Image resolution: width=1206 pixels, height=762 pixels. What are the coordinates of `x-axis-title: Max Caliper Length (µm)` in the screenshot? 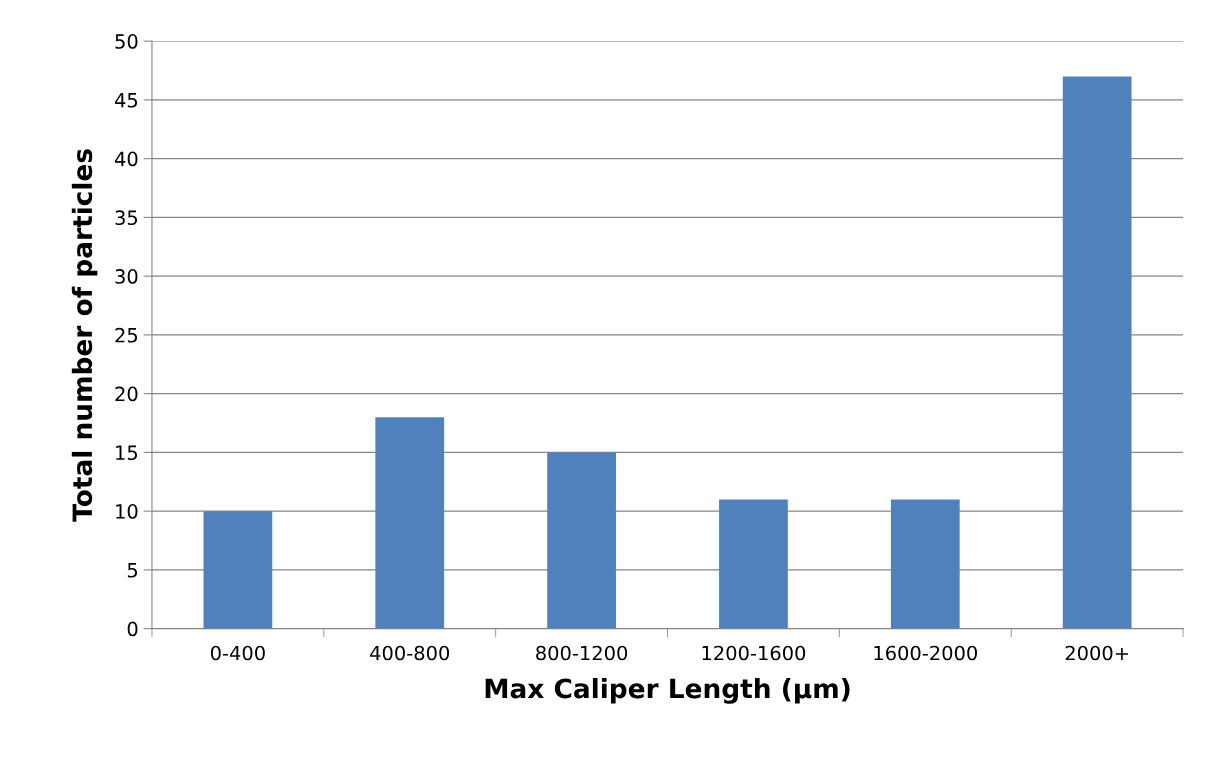 It's located at (667, 691).